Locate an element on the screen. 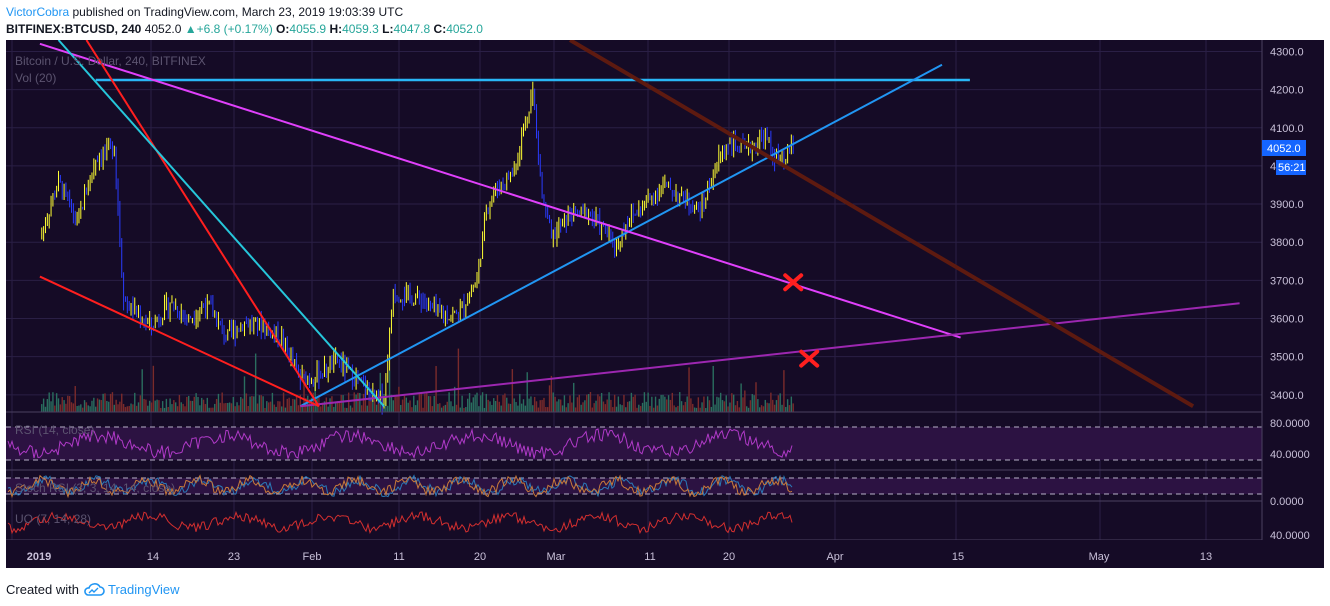 Image resolution: width=1330 pixels, height=606 pixels. created-with-text: Created with is located at coordinates (42, 589).